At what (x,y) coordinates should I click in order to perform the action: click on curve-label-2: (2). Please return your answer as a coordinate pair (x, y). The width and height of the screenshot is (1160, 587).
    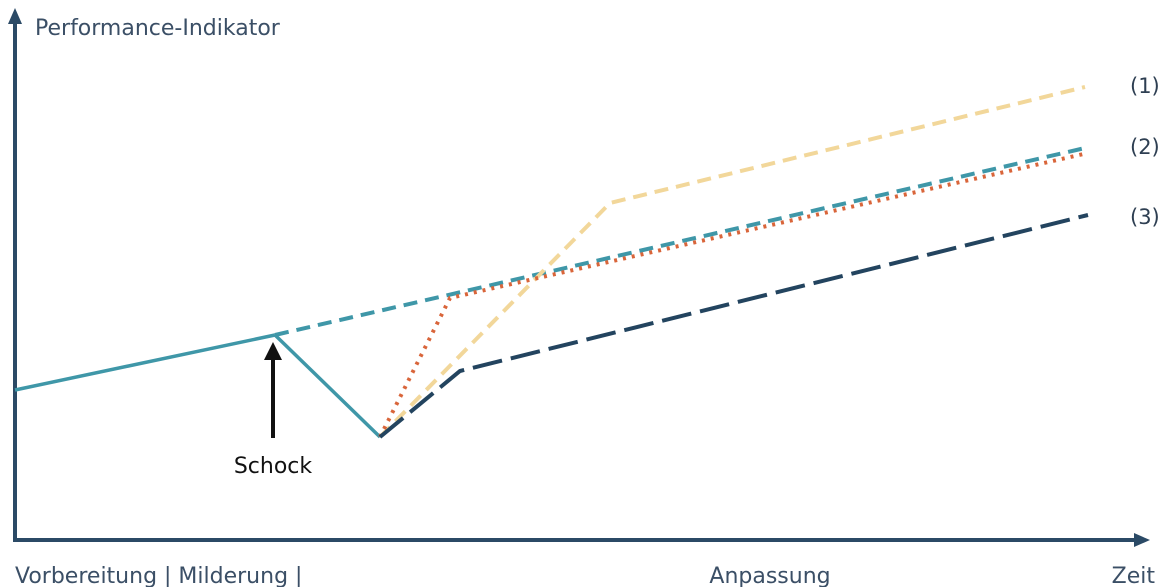
    Looking at the image, I should click on (1145, 147).